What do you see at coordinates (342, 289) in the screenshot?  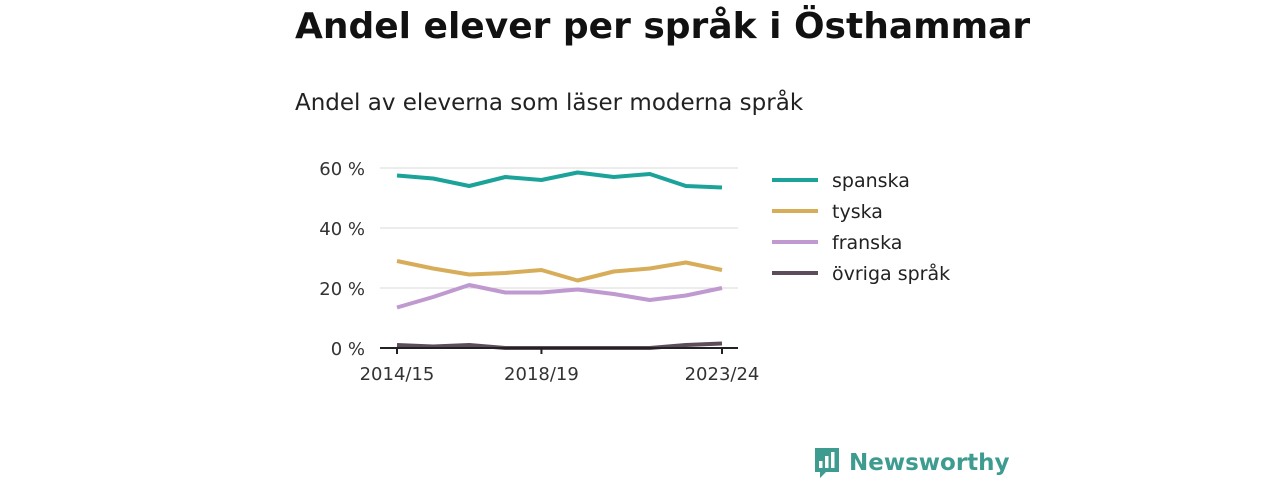 I see `y-tick-label: 20 %` at bounding box center [342, 289].